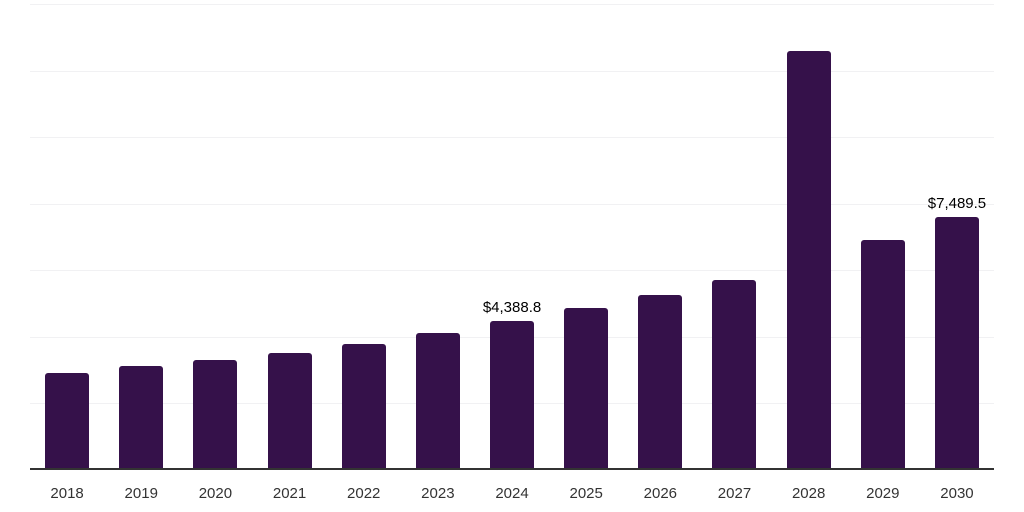 The image size is (1024, 512). I want to click on x-tick-2029: 2029, so click(883, 493).